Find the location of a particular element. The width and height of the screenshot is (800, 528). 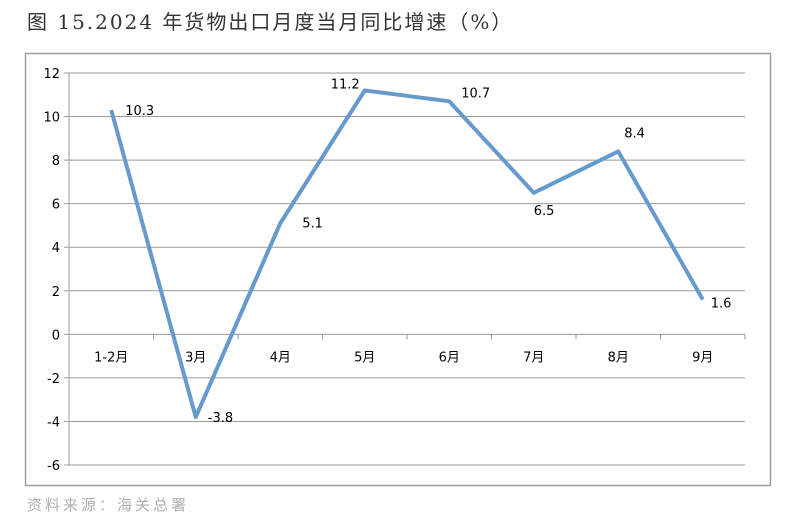

x-tick-label: 3月 is located at coordinates (195, 357).